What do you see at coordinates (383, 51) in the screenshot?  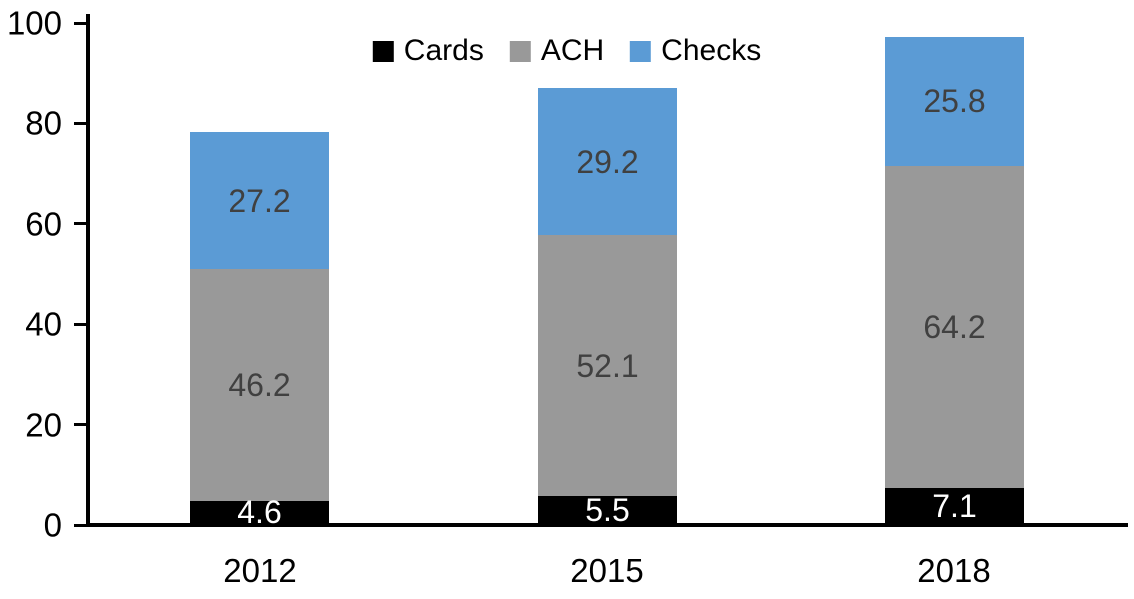 I see `legend-swatch-cards-icon` at bounding box center [383, 51].